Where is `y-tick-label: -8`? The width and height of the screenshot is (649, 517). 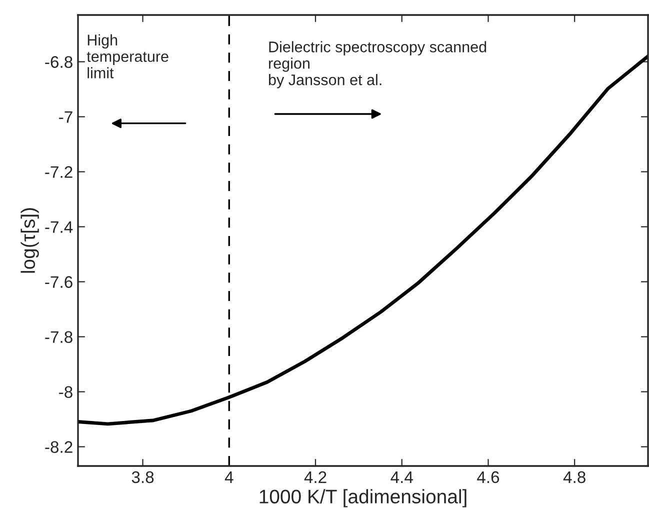
y-tick-label: -8 is located at coordinates (65, 392).